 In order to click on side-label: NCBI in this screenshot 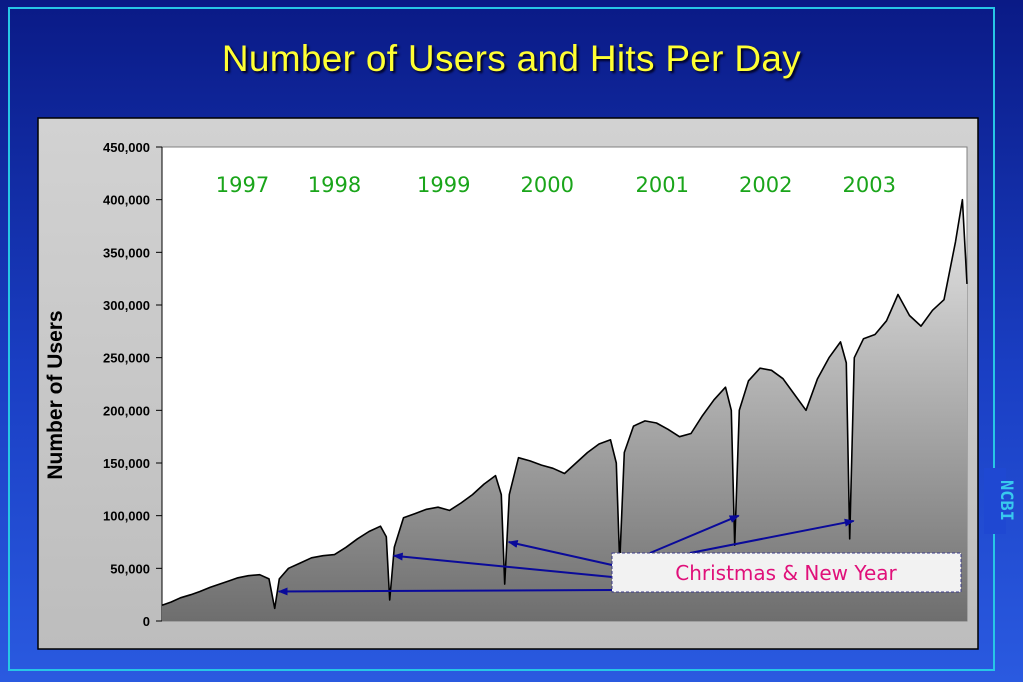, I will do `click(1006, 500)`.